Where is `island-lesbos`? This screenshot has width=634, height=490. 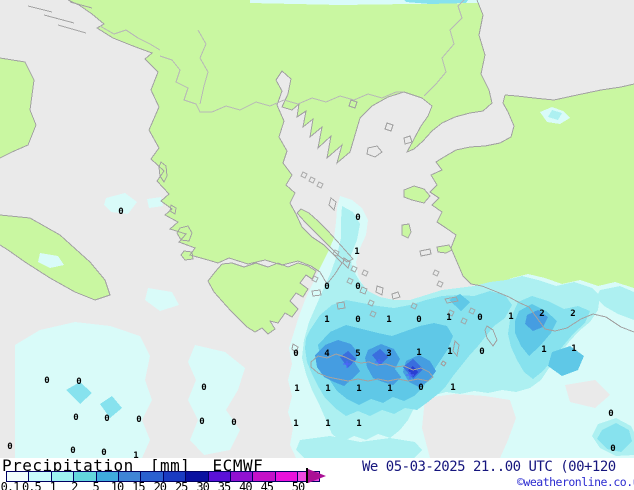 island-lesbos is located at coordinates (417, 194).